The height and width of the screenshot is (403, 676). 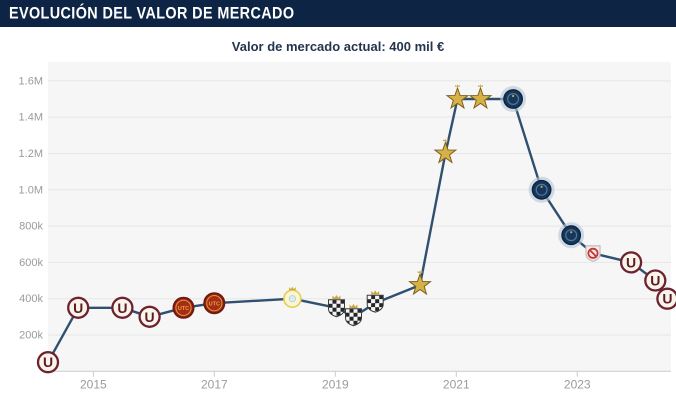 What do you see at coordinates (292, 297) in the screenshot?
I see `marker-yellow-crest-icon` at bounding box center [292, 297].